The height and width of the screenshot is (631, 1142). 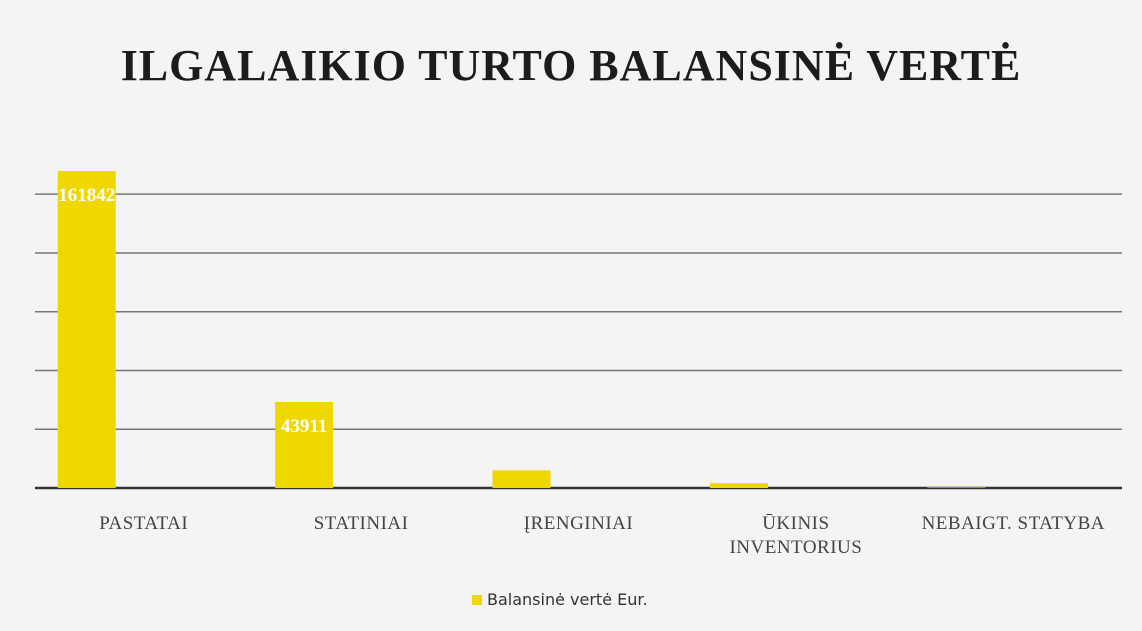 I want to click on x-tick-label: PASTATAI, so click(x=144, y=523).